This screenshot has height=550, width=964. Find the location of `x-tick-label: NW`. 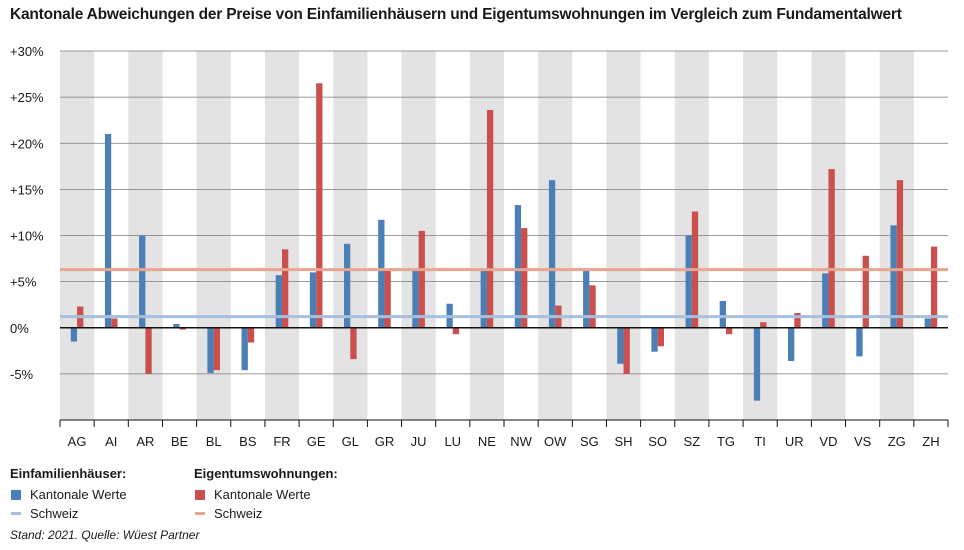

x-tick-label: NW is located at coordinates (521, 441).